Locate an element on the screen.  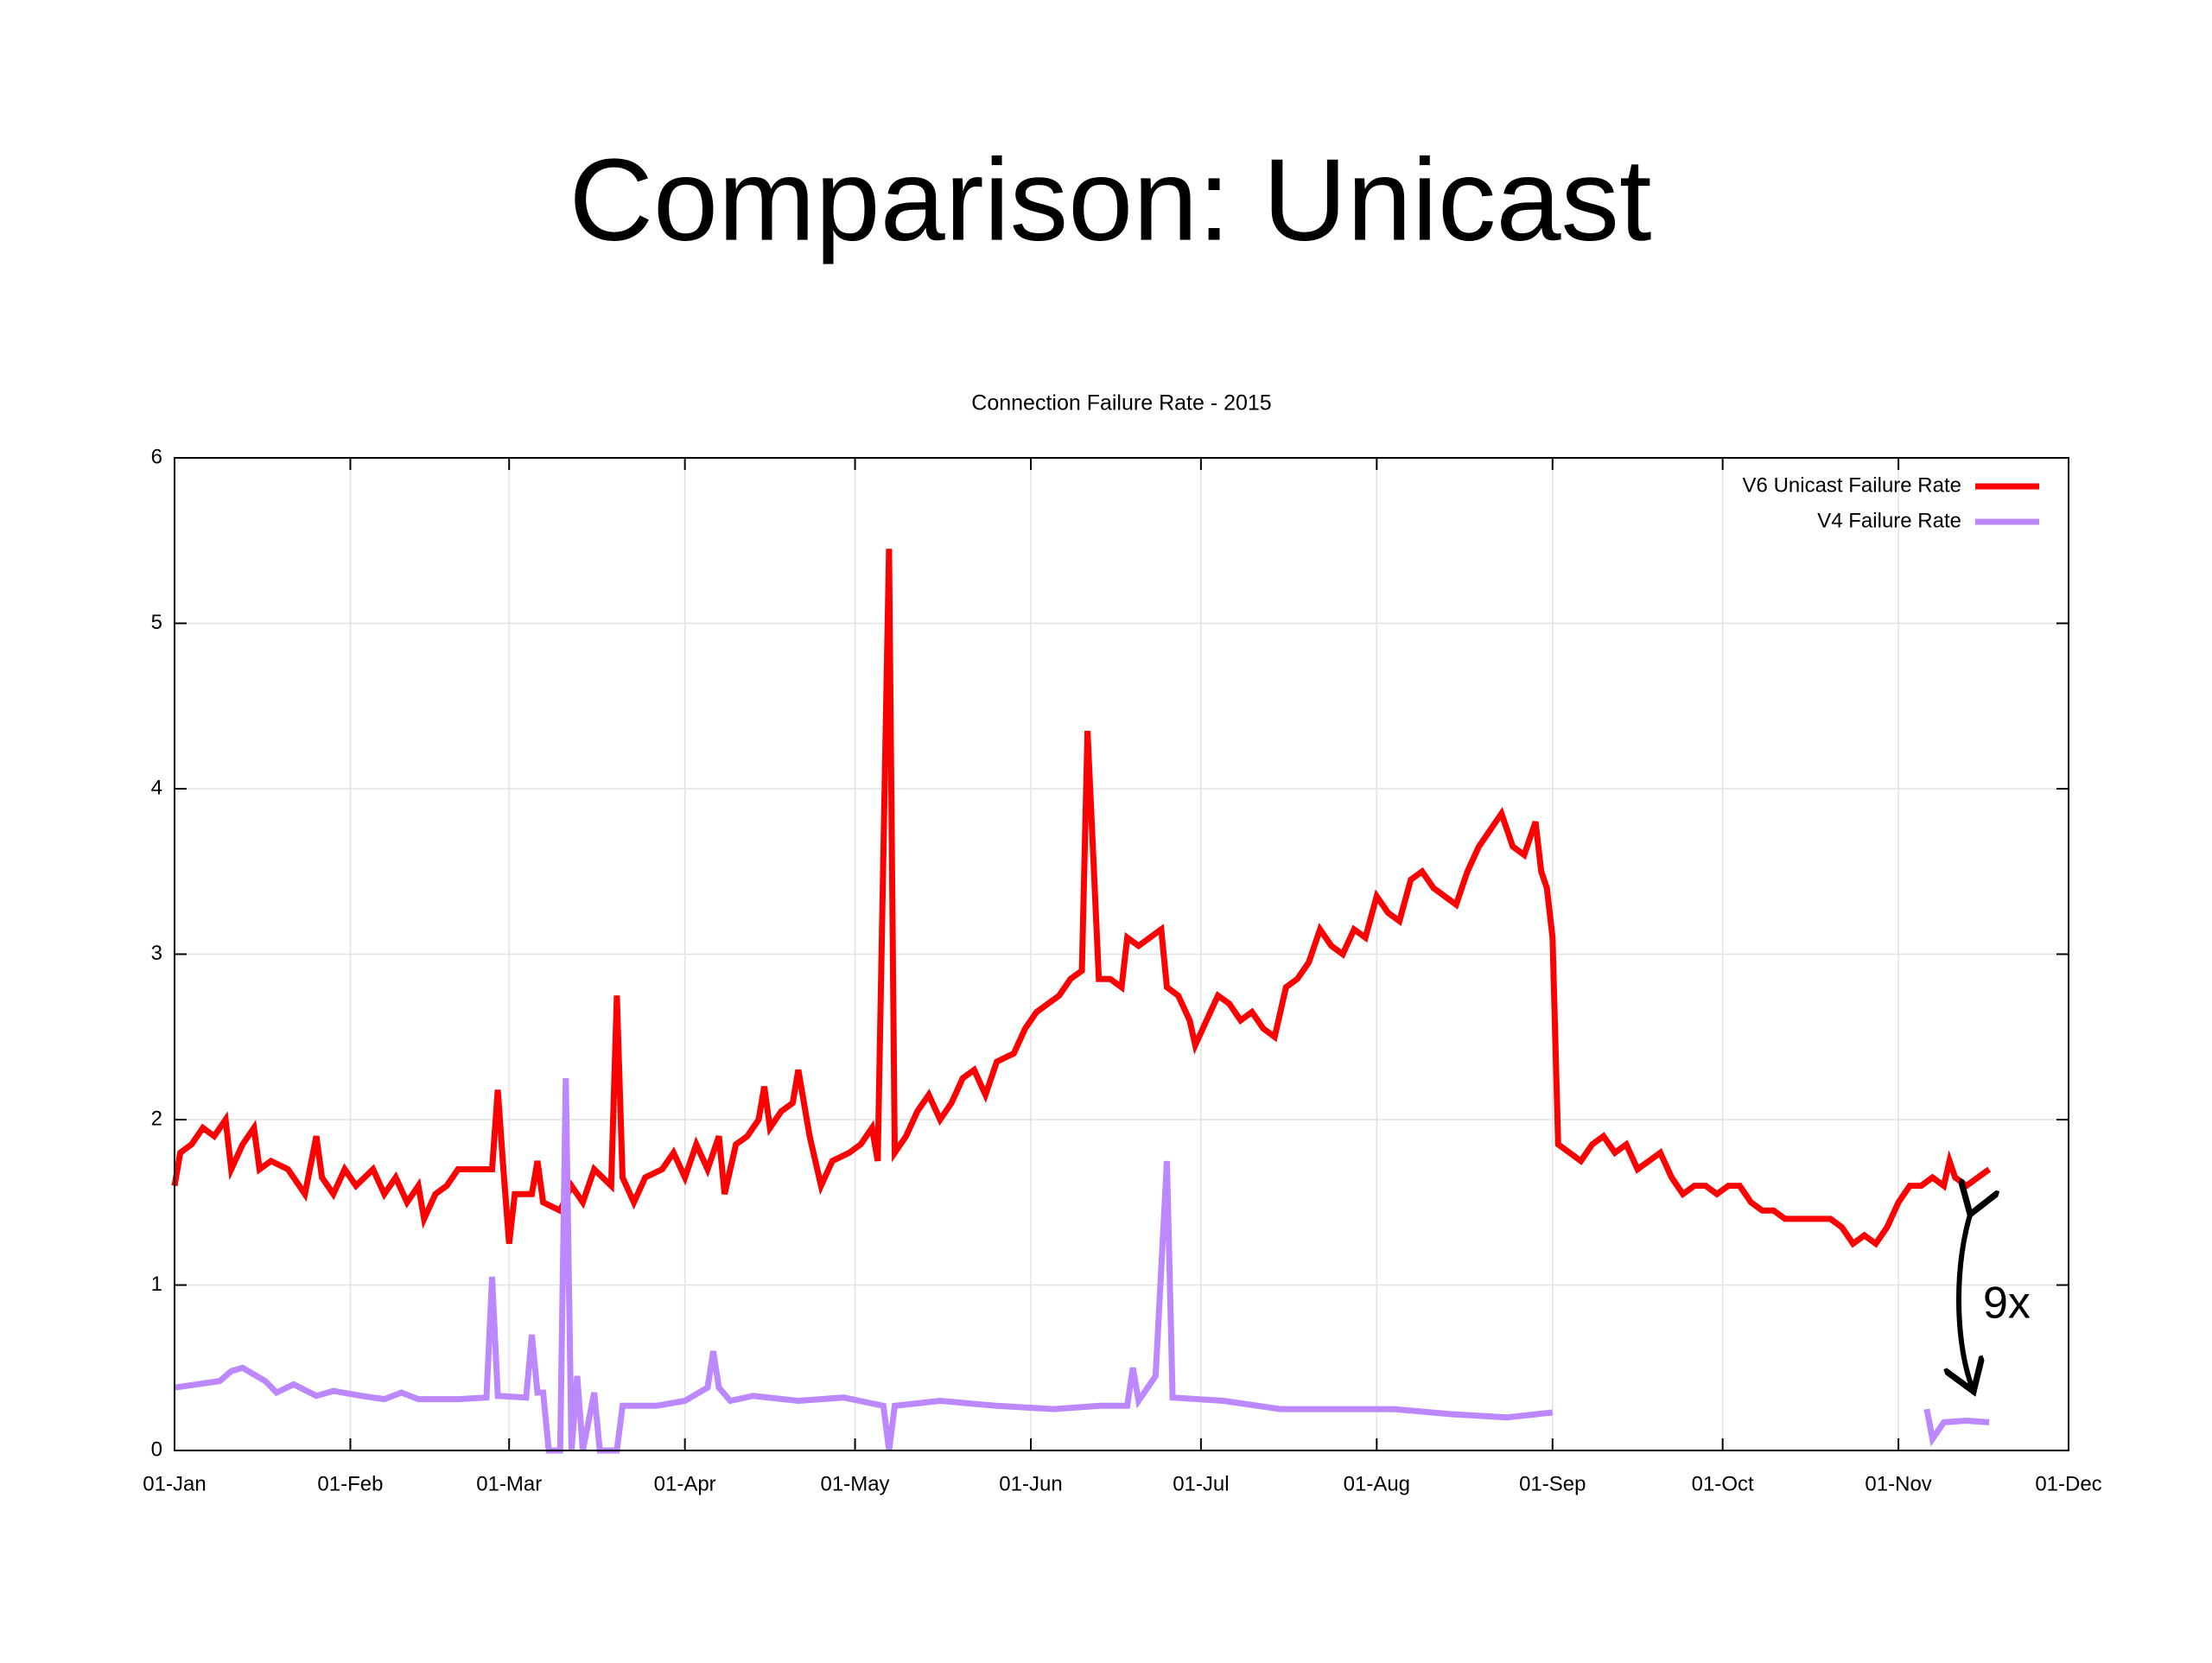
y-tick-label: 6 is located at coordinates (156, 457).